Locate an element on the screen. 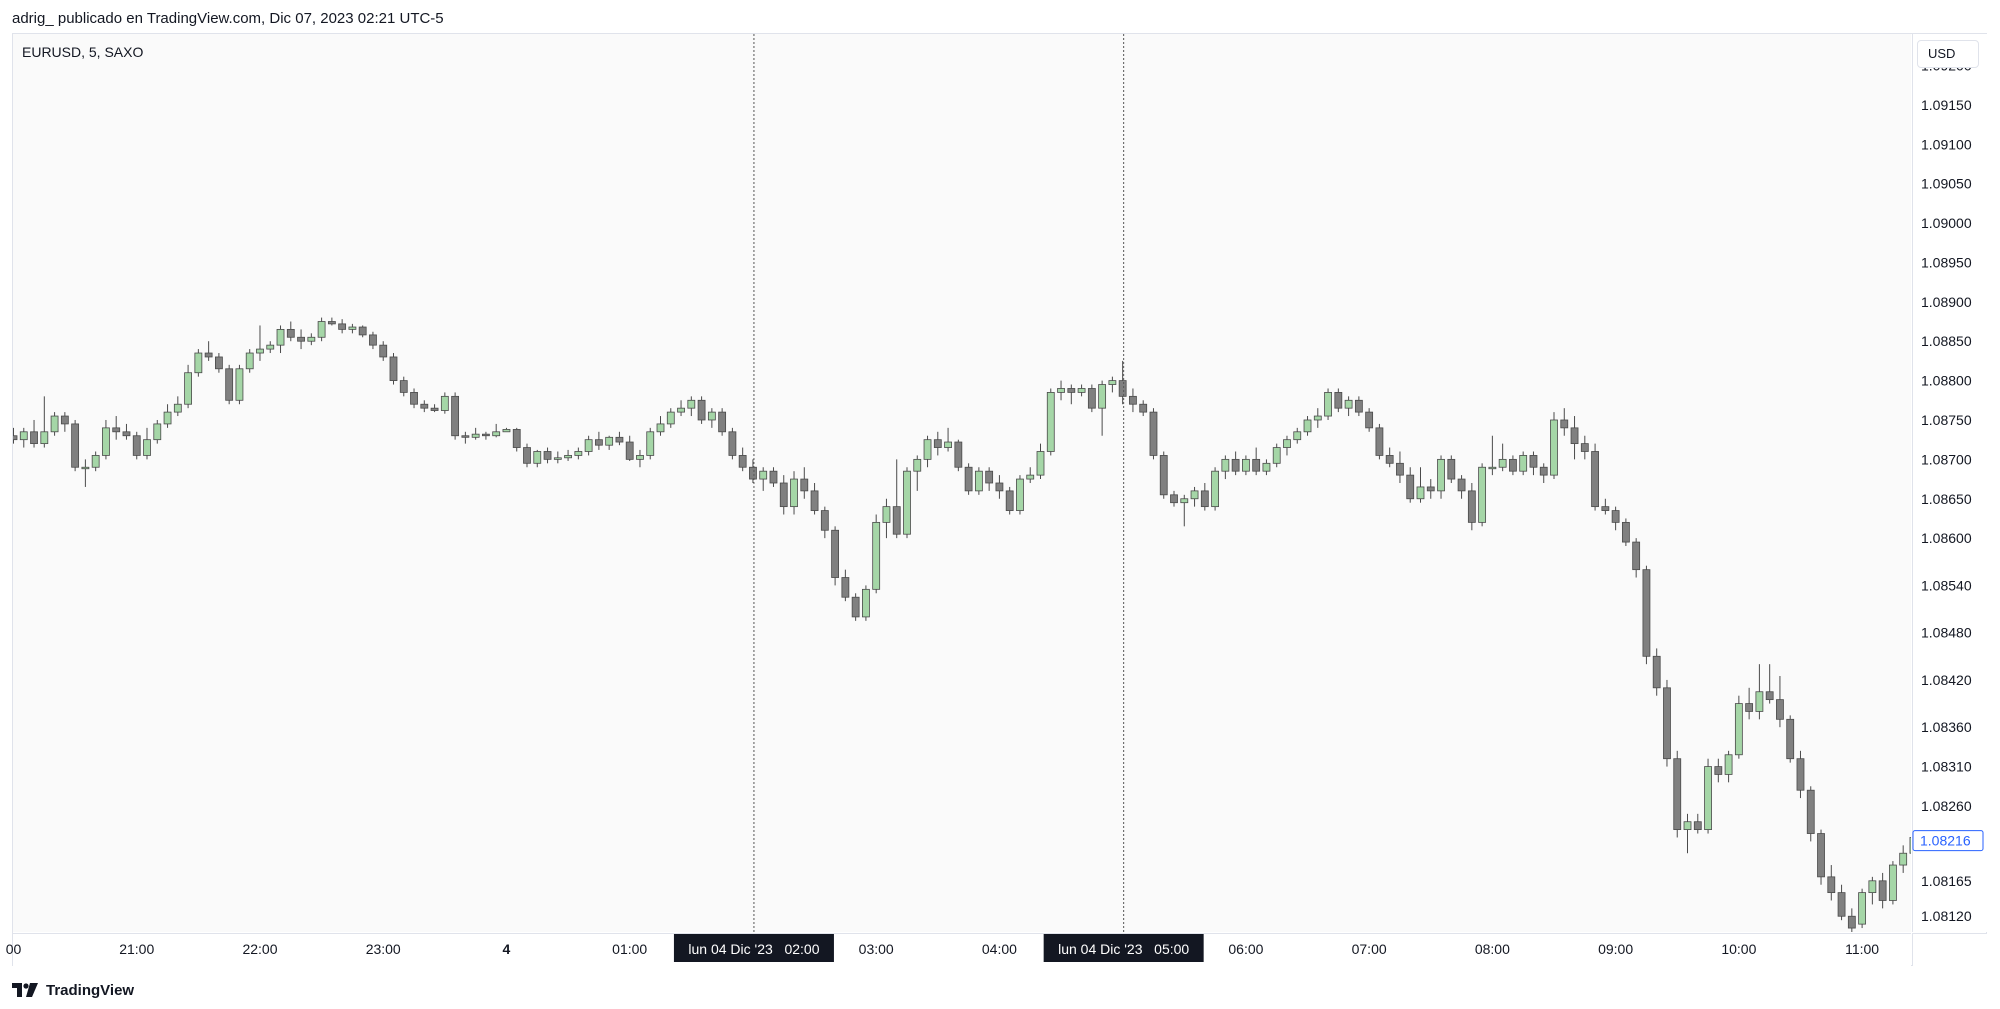 The height and width of the screenshot is (1009, 2000). tradingview-logo-text: TradingView is located at coordinates (90, 990).